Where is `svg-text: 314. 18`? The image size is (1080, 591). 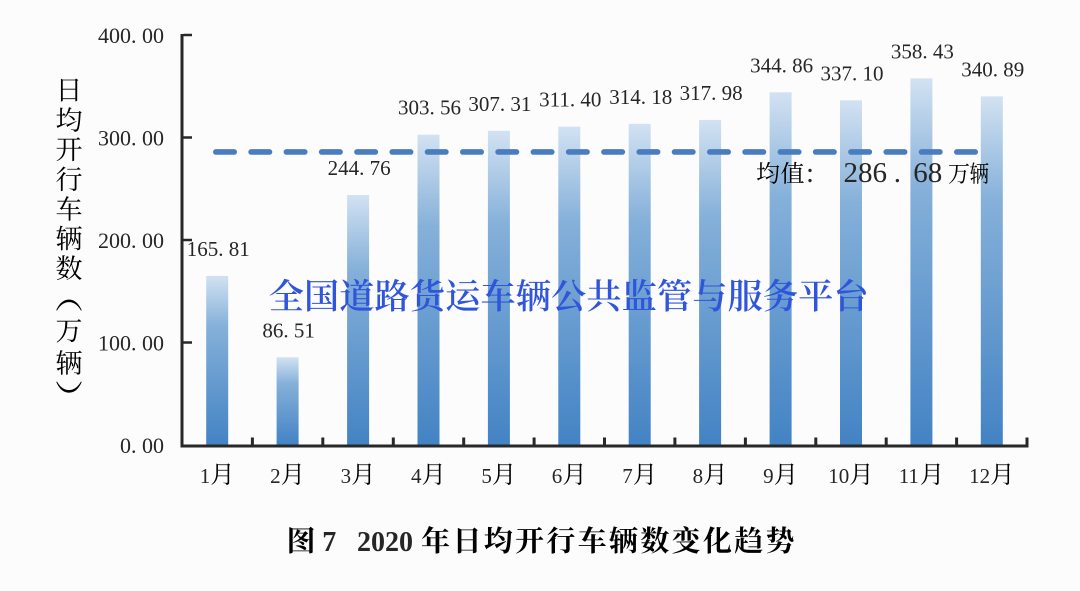 svg-text: 314. 18 is located at coordinates (640, 97).